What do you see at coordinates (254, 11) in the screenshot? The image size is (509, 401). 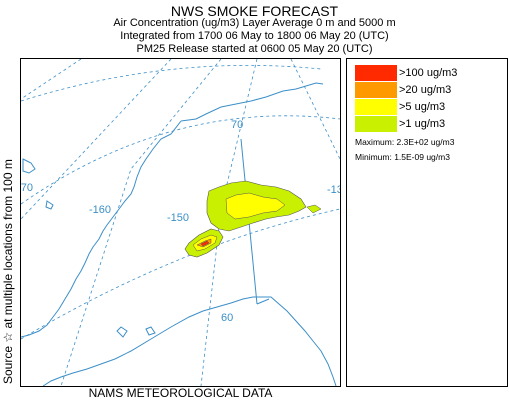 I see `page-title: NWS SMOKE FORECAST` at bounding box center [254, 11].